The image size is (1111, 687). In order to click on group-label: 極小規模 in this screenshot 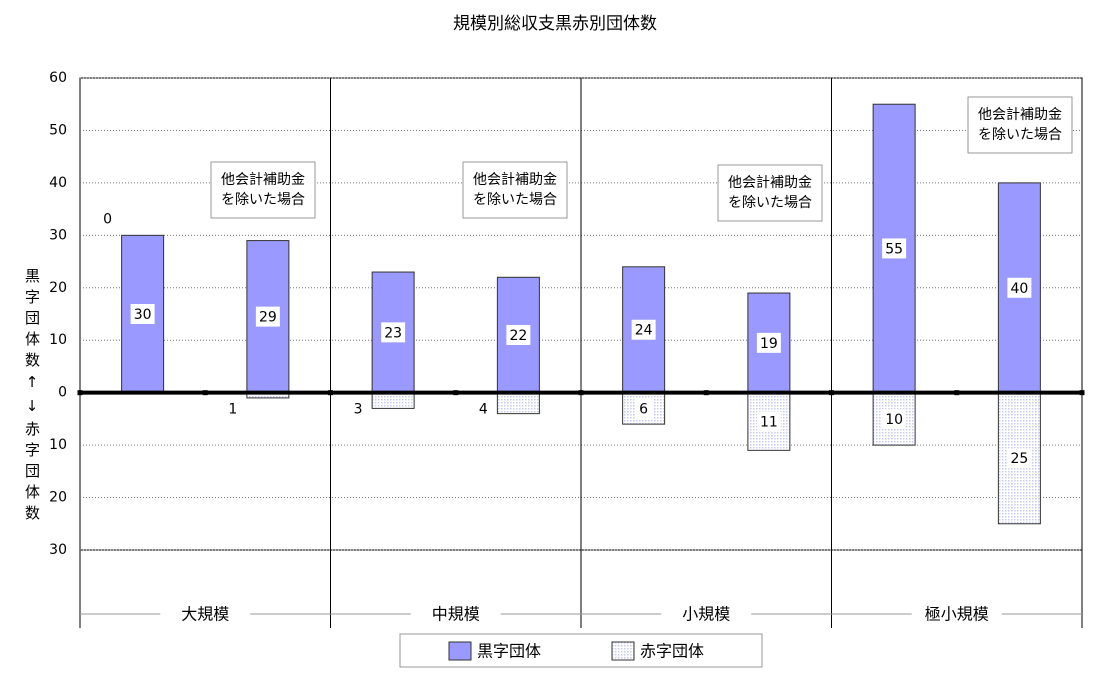, I will do `click(957, 614)`.